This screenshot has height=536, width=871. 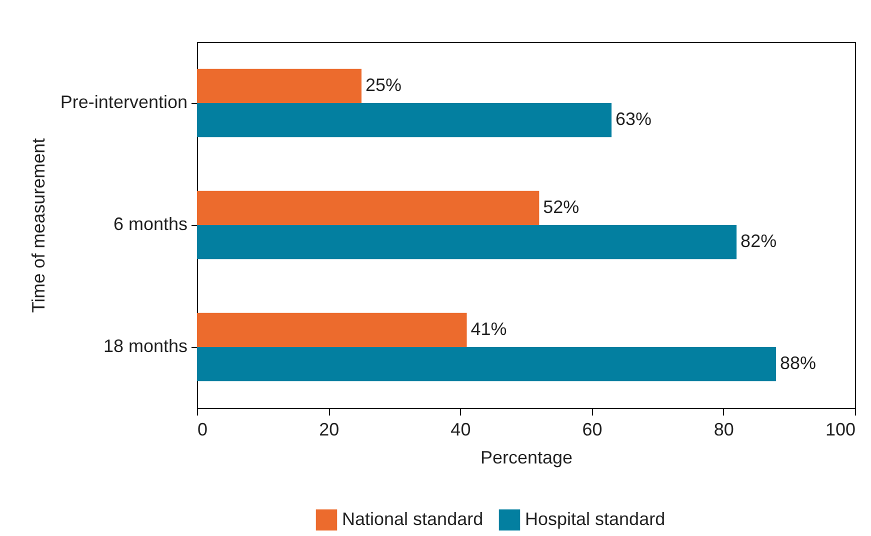 I want to click on data-label: 25%, so click(x=384, y=84).